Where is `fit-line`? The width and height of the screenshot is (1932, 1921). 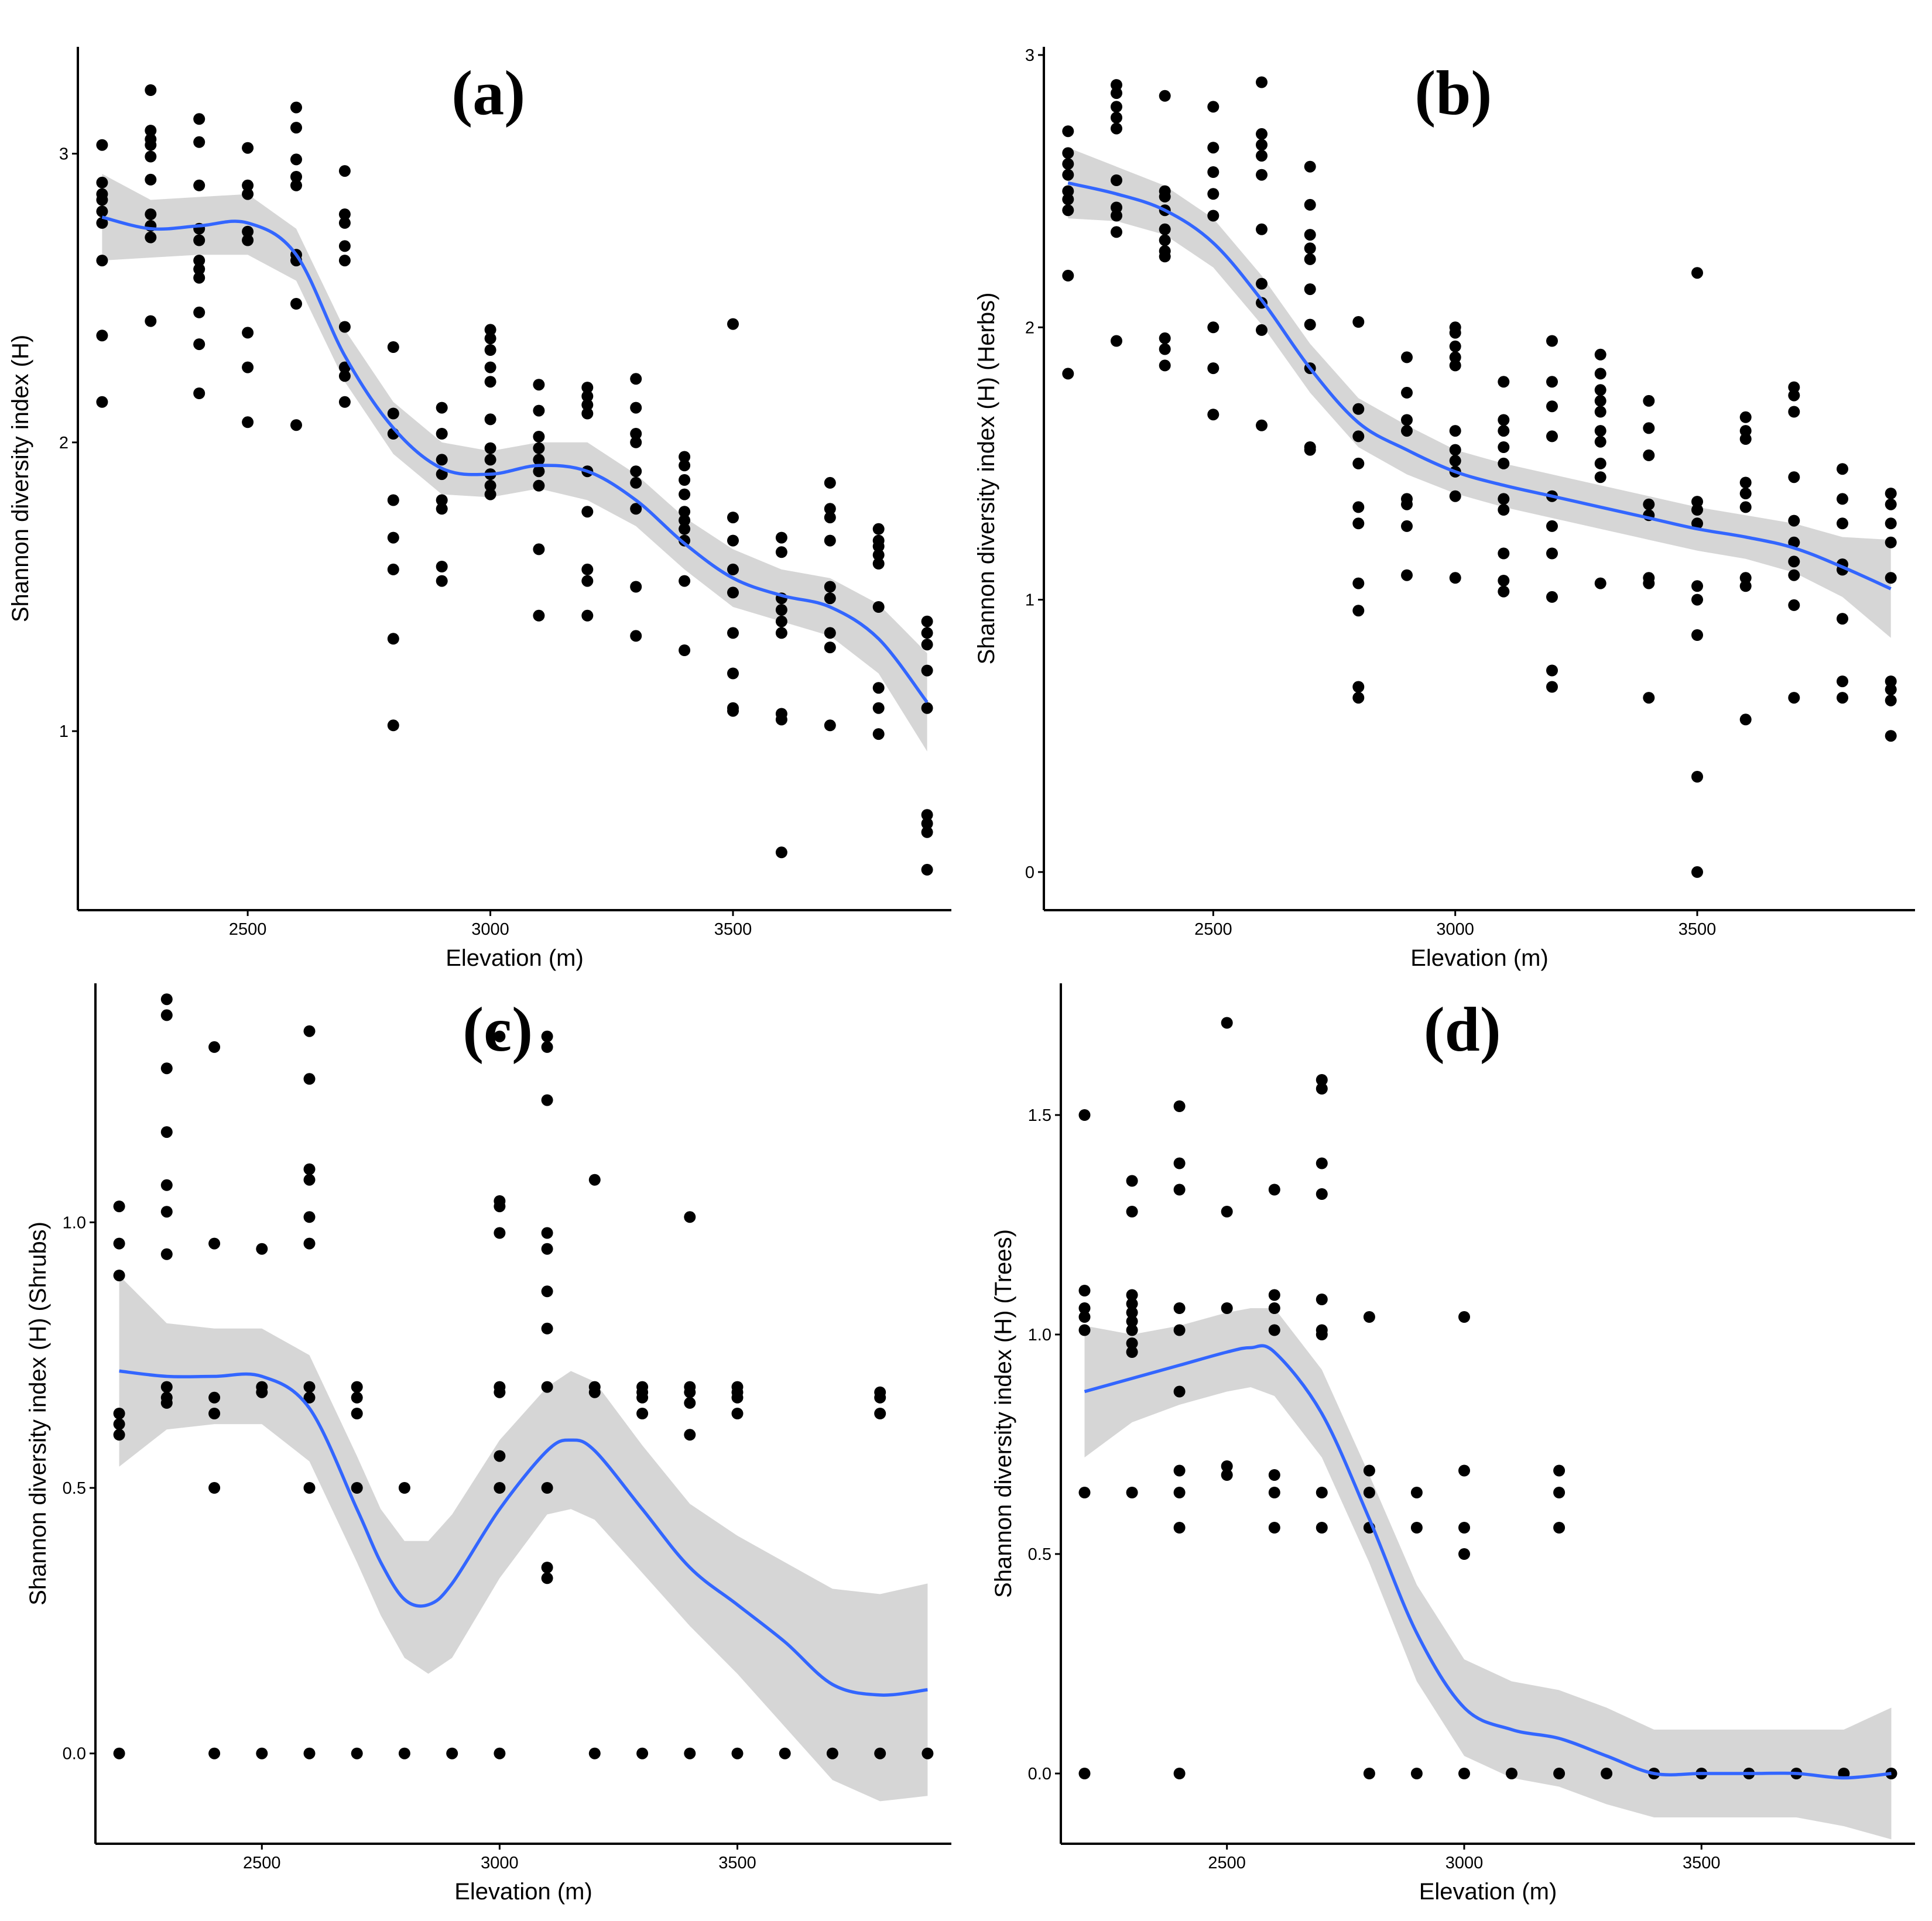
fit-line is located at coordinates (523, 1533).